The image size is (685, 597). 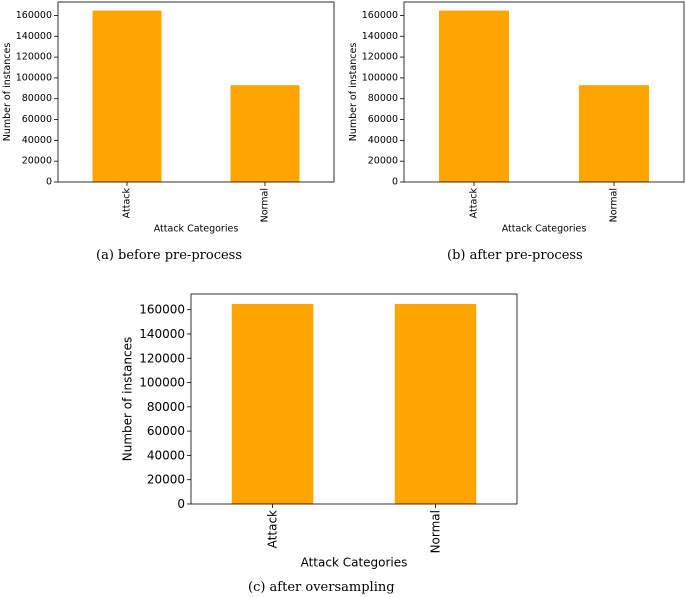 I want to click on caption-a: (a) before pre-process, so click(x=169, y=255).